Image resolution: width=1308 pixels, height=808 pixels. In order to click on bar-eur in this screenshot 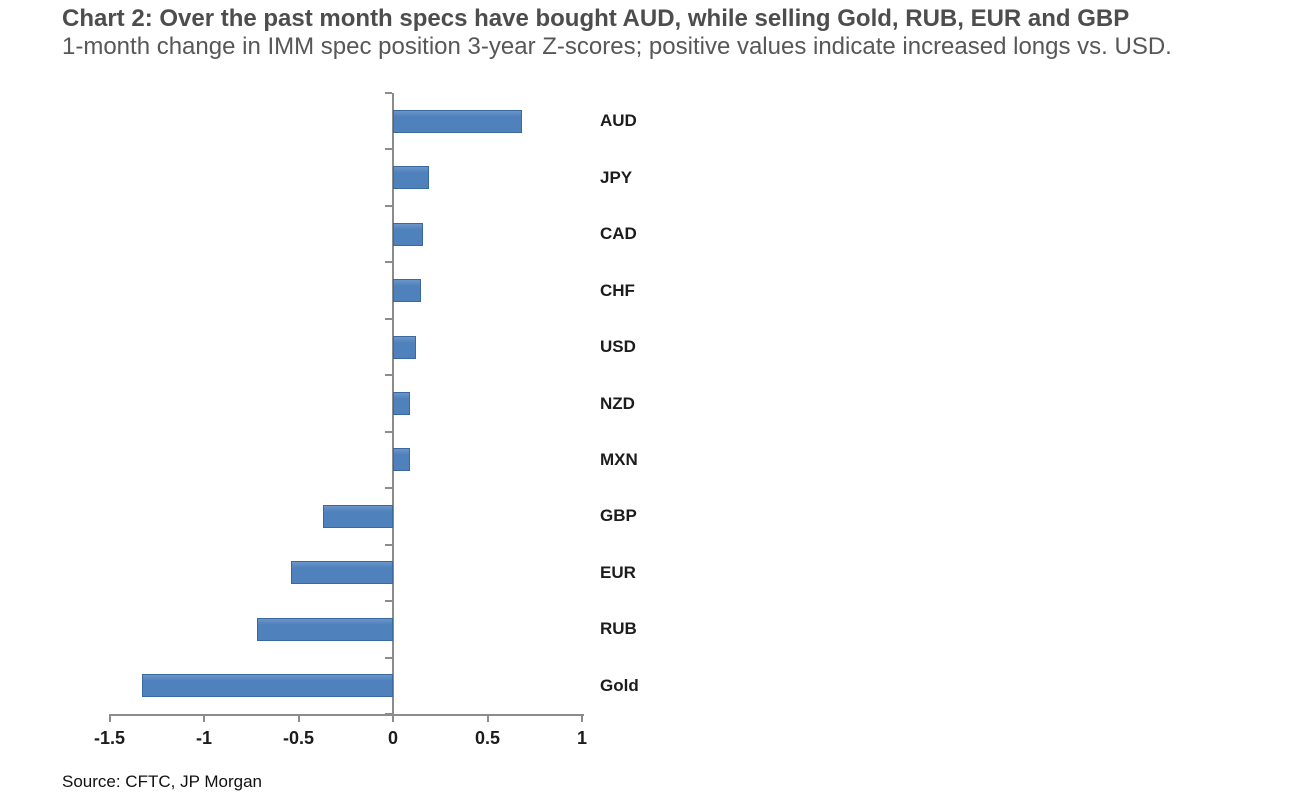, I will do `click(341, 573)`.